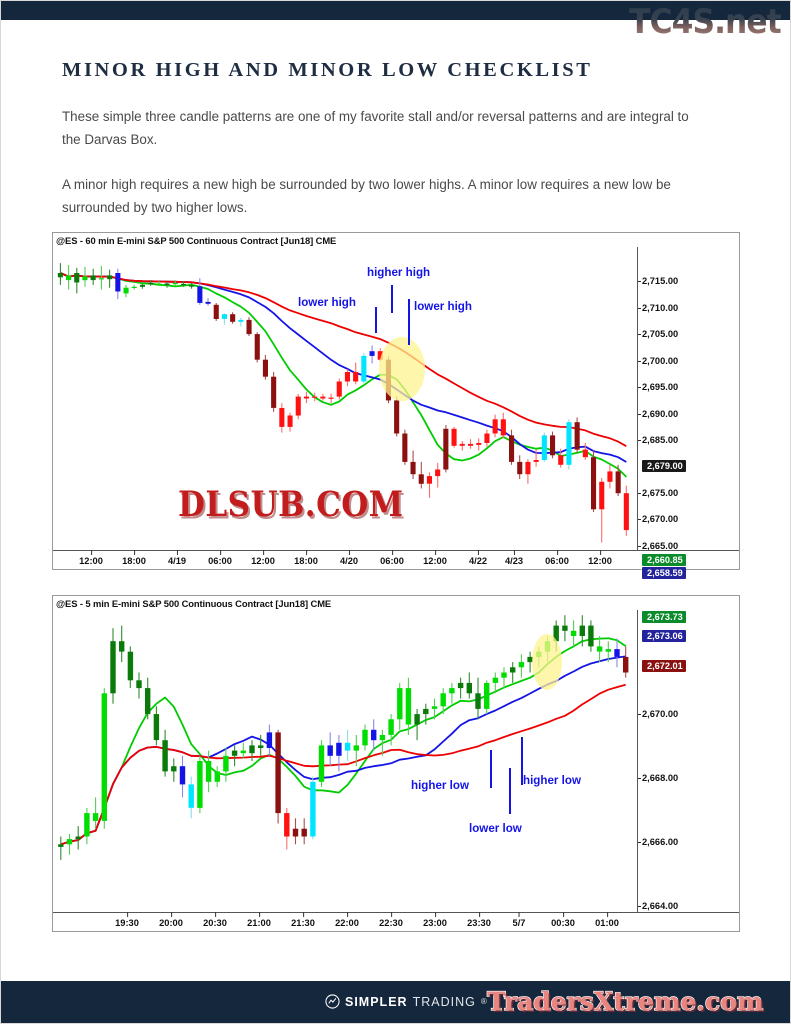 The width and height of the screenshot is (791, 1024). Describe the element at coordinates (495, 828) in the screenshot. I see `annotation-lower-low: lower low` at that location.